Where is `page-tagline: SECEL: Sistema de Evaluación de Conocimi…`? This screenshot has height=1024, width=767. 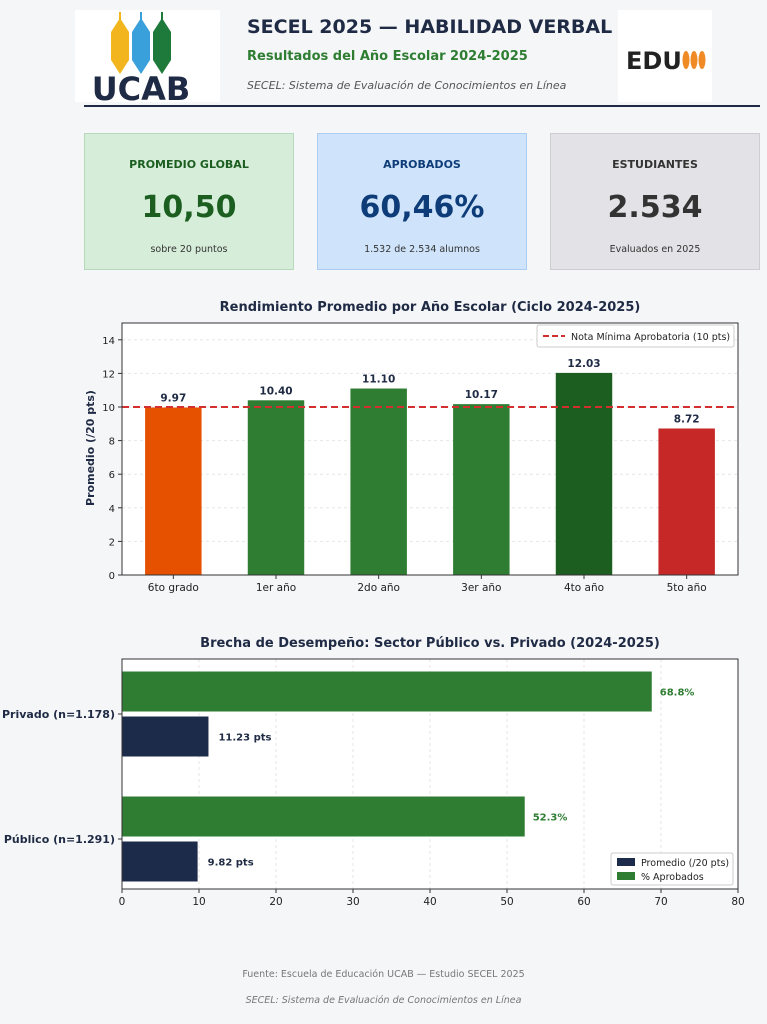
page-tagline: SECEL: Sistema de Evaluación de Conocimi… is located at coordinates (407, 85).